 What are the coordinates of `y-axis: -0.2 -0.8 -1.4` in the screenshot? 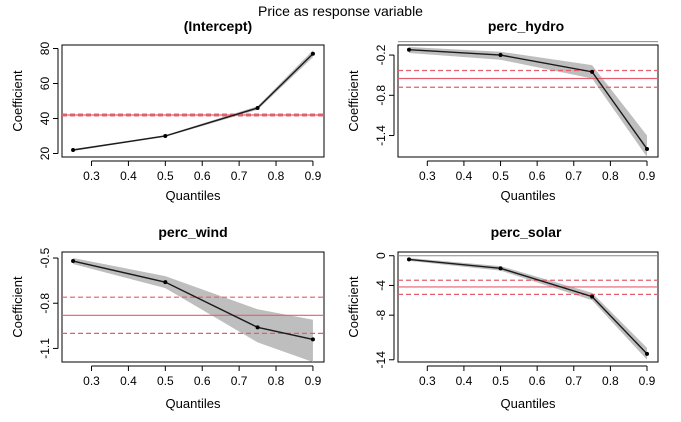 It's located at (384, 95).